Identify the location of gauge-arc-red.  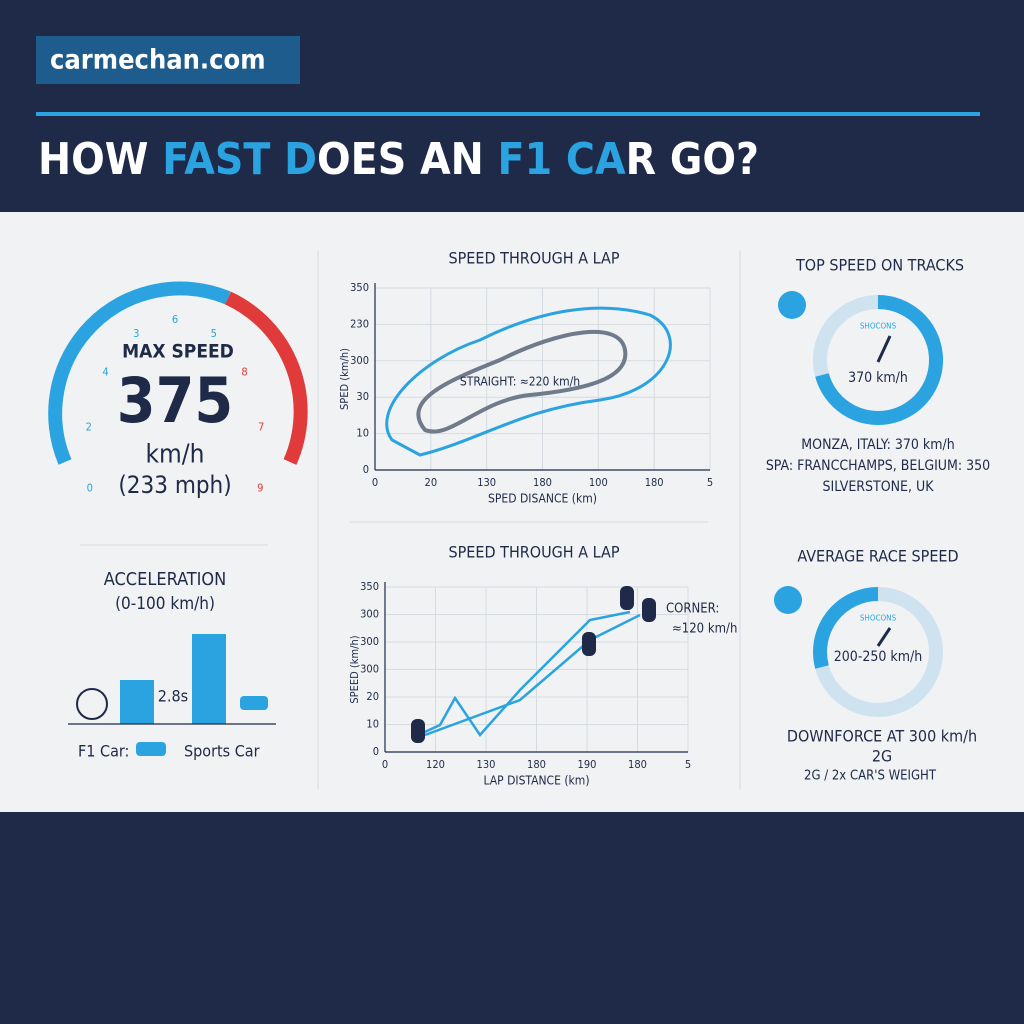
(266, 378).